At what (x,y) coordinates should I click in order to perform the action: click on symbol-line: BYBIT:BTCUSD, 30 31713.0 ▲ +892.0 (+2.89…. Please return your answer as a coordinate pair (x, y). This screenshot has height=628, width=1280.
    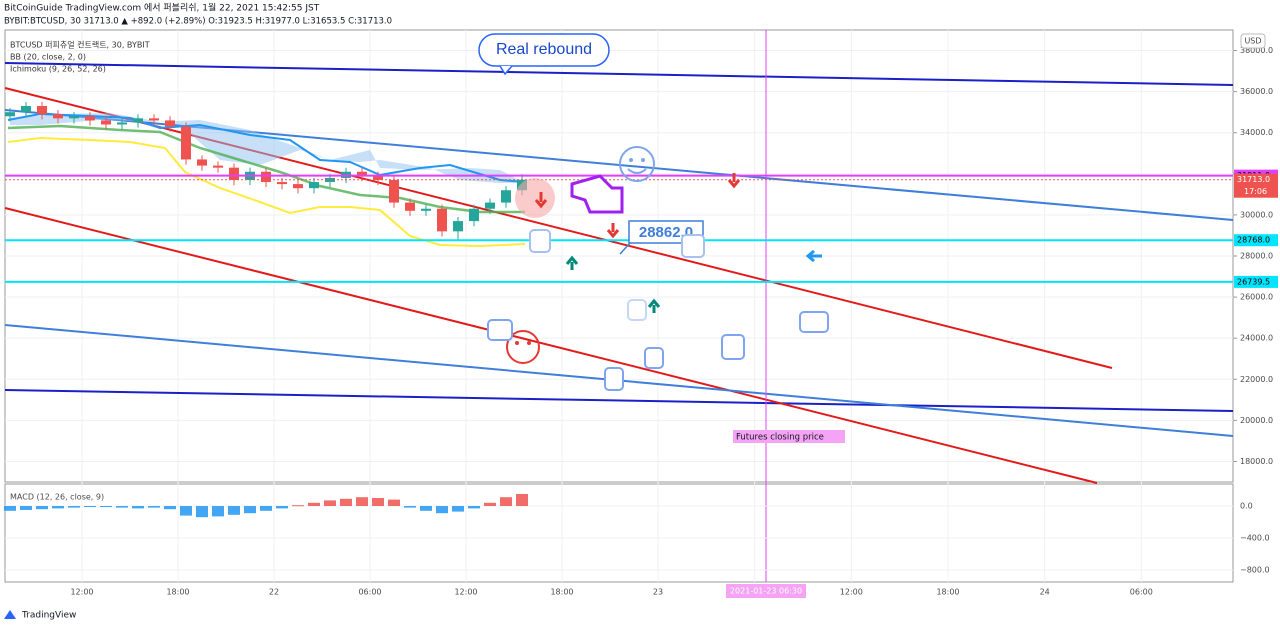
    Looking at the image, I should click on (198, 22).